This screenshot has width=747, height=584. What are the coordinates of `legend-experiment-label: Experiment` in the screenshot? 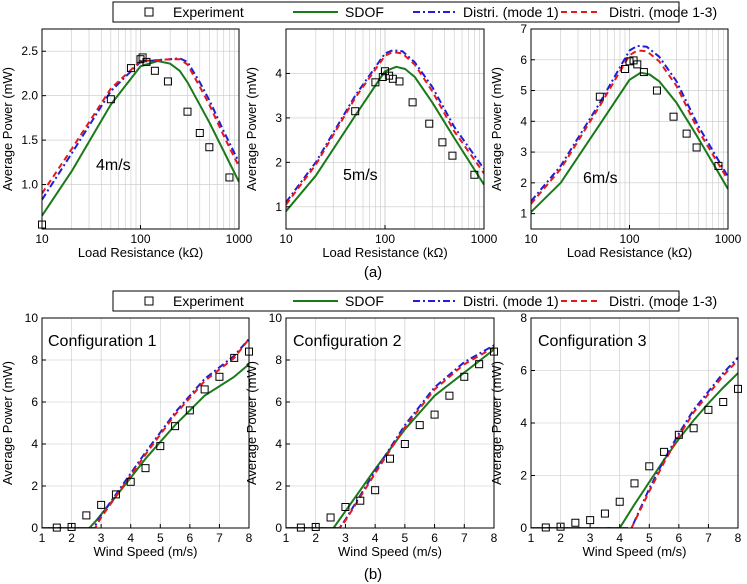 It's located at (208, 12).